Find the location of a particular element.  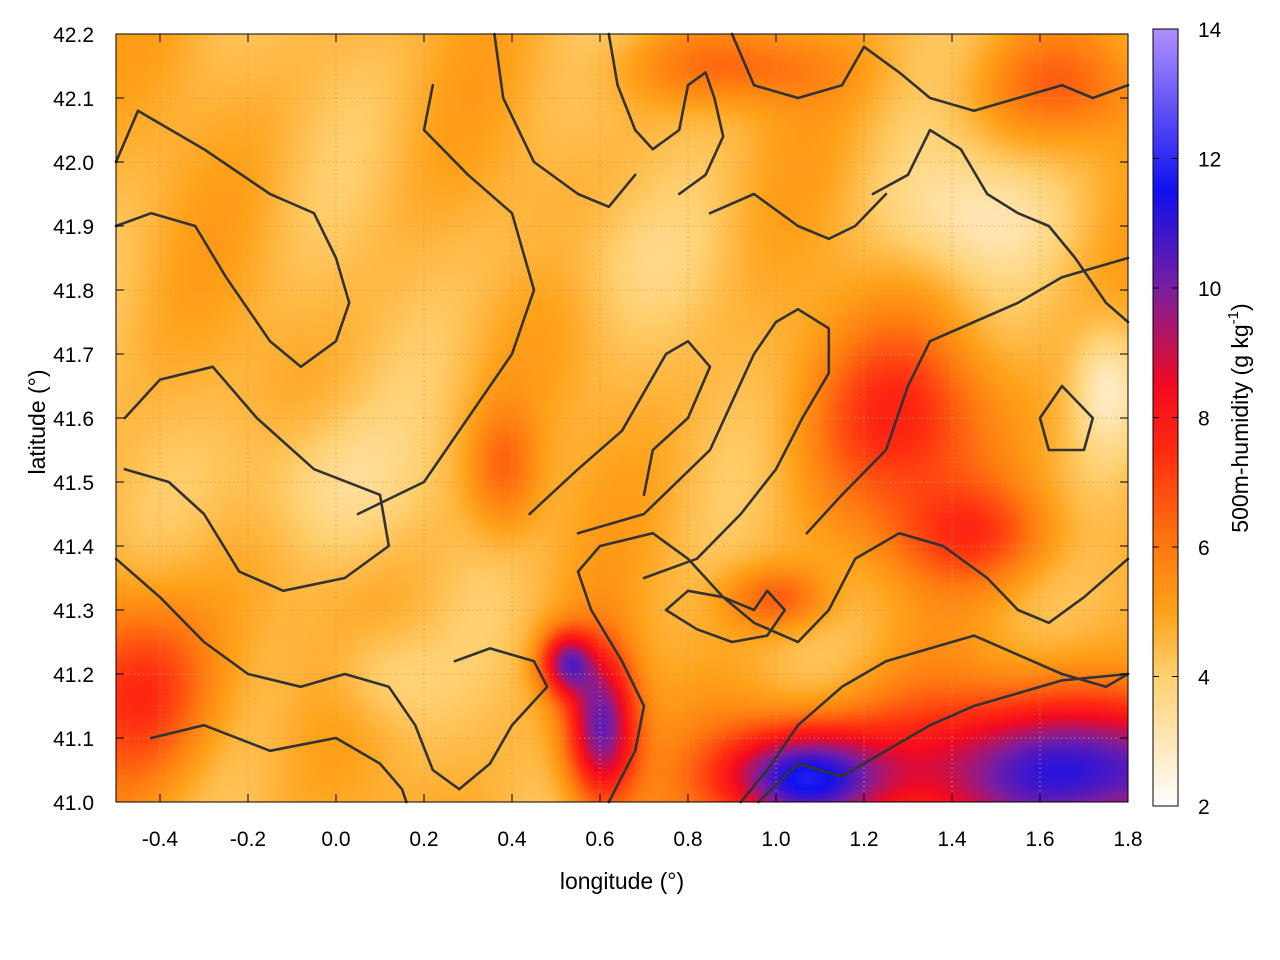

y-tick-label: 41.7 is located at coordinates (73, 355).